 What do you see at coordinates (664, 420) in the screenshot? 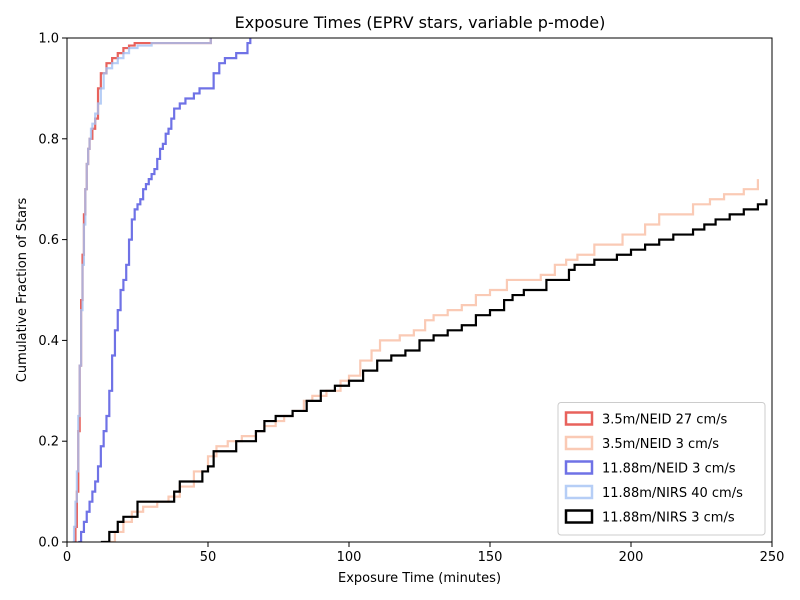
I see `legend-label: 3.5m/NEID 27 cm/s` at bounding box center [664, 420].